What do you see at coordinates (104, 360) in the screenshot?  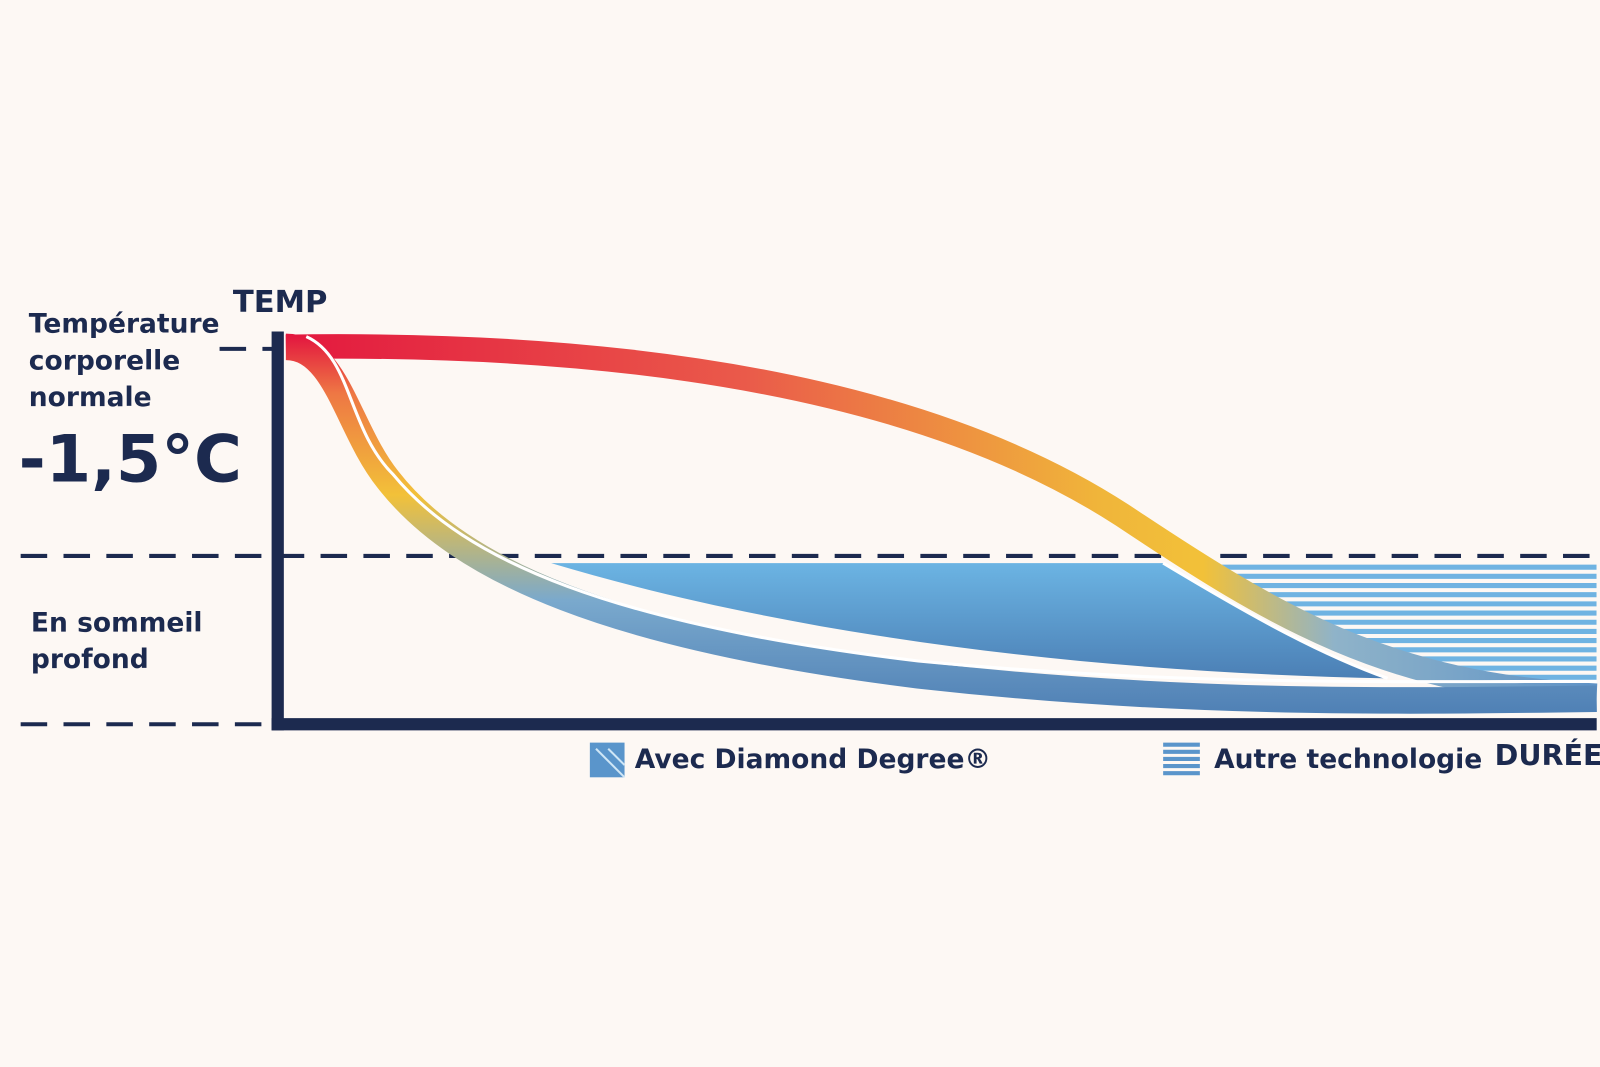 I see `level-label: corporelle` at bounding box center [104, 360].